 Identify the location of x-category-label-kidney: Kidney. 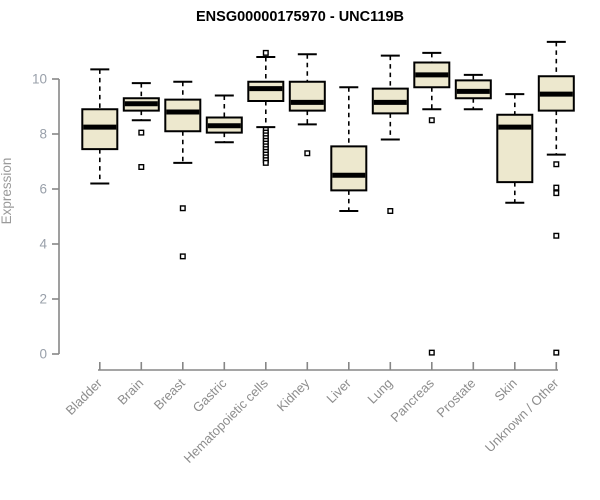
(293, 394).